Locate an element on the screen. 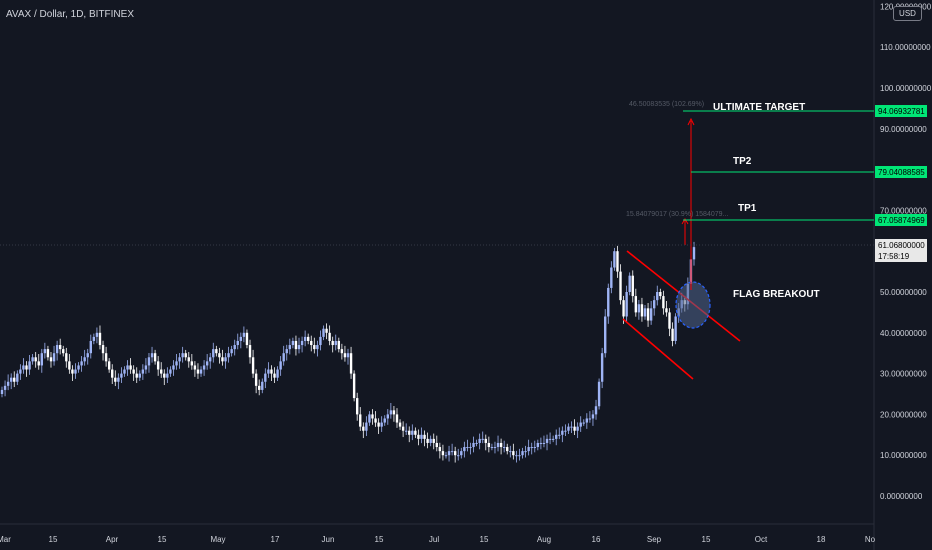  x-tick-label: Aug is located at coordinates (544, 539).